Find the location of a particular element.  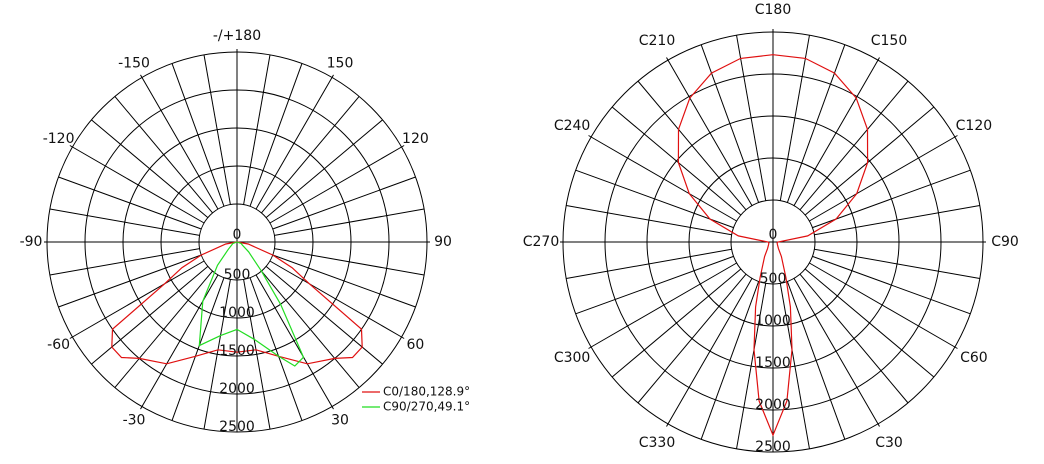

angle-label: C60 is located at coordinates (974, 358).